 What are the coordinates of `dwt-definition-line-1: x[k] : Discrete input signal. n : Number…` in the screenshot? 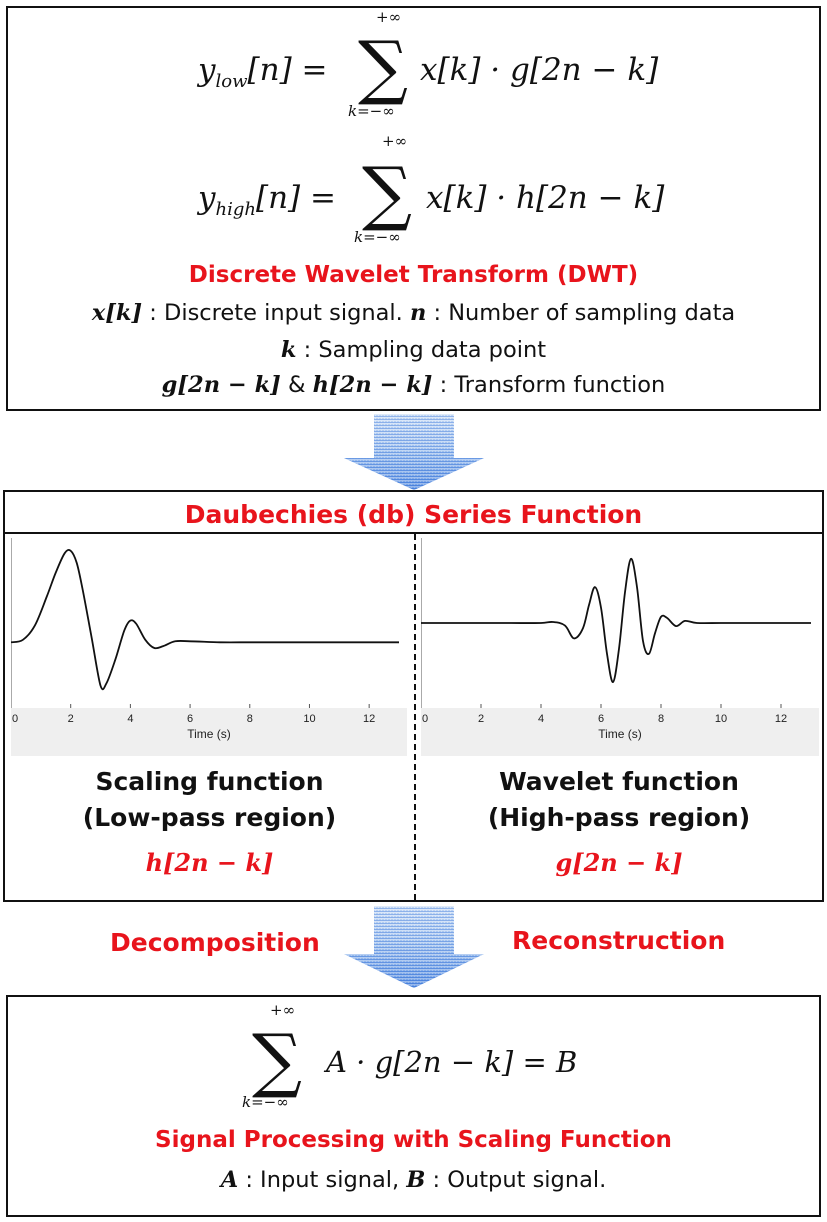 It's located at (413, 313).